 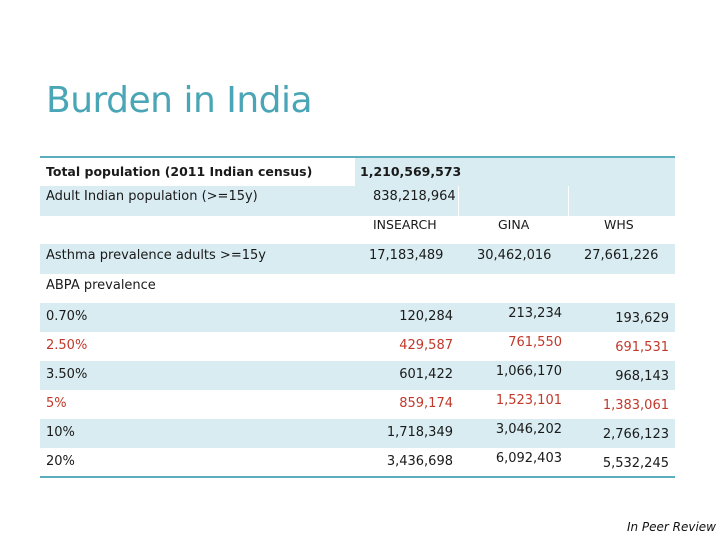 I want to click on total-population-label: Total population (2011 Indian census), so click(x=179, y=171).